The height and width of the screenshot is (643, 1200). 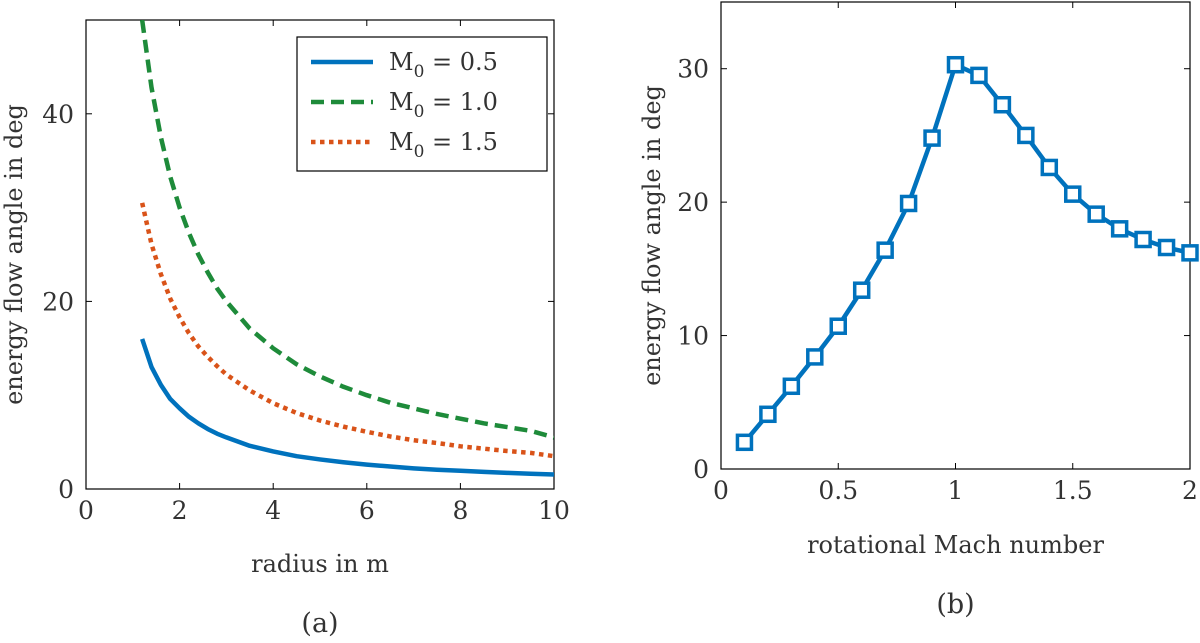 I want to click on x-tick-label: 0.5, so click(x=838, y=490).